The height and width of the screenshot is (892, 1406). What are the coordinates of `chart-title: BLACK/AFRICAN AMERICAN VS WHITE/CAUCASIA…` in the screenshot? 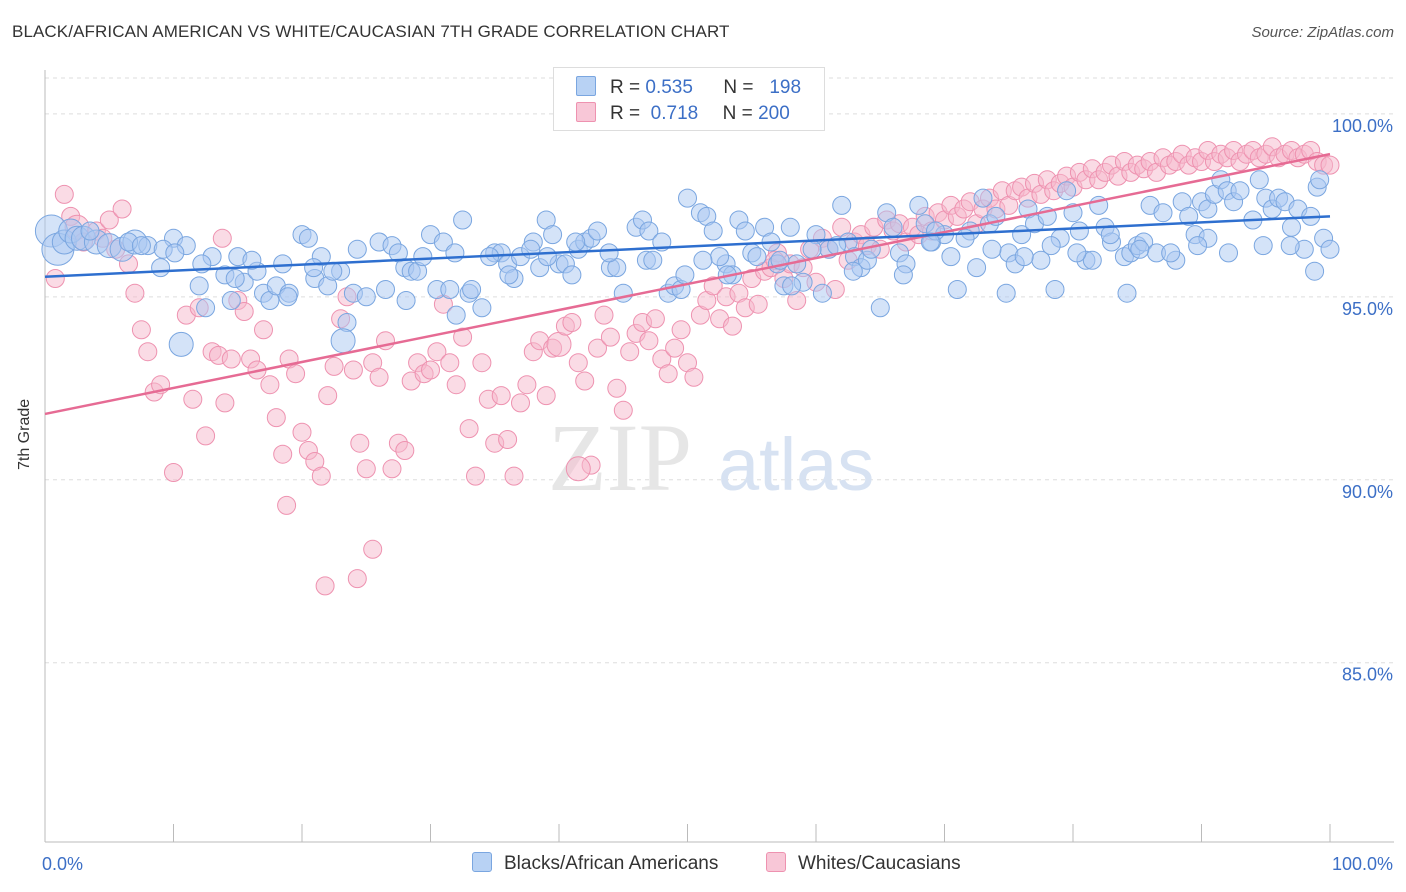 It's located at (371, 31).